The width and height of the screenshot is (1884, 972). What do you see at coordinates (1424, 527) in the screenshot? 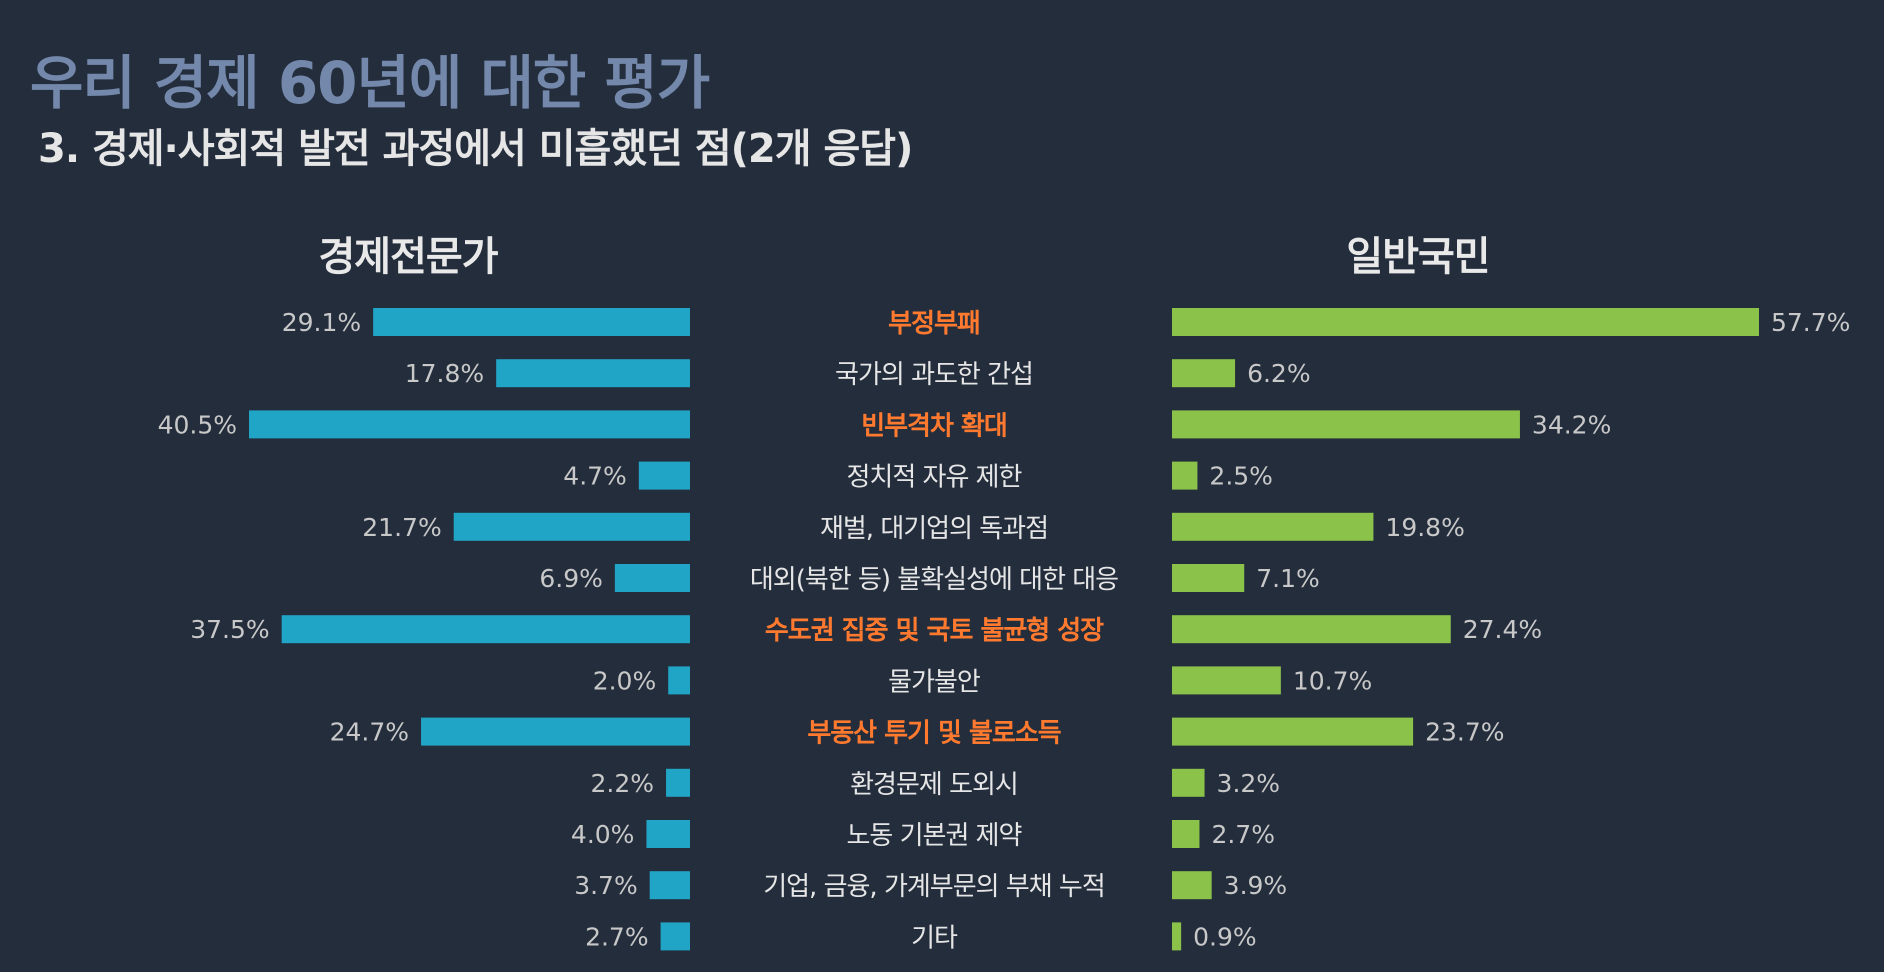
I see `public-value-label: 19.8%` at bounding box center [1424, 527].